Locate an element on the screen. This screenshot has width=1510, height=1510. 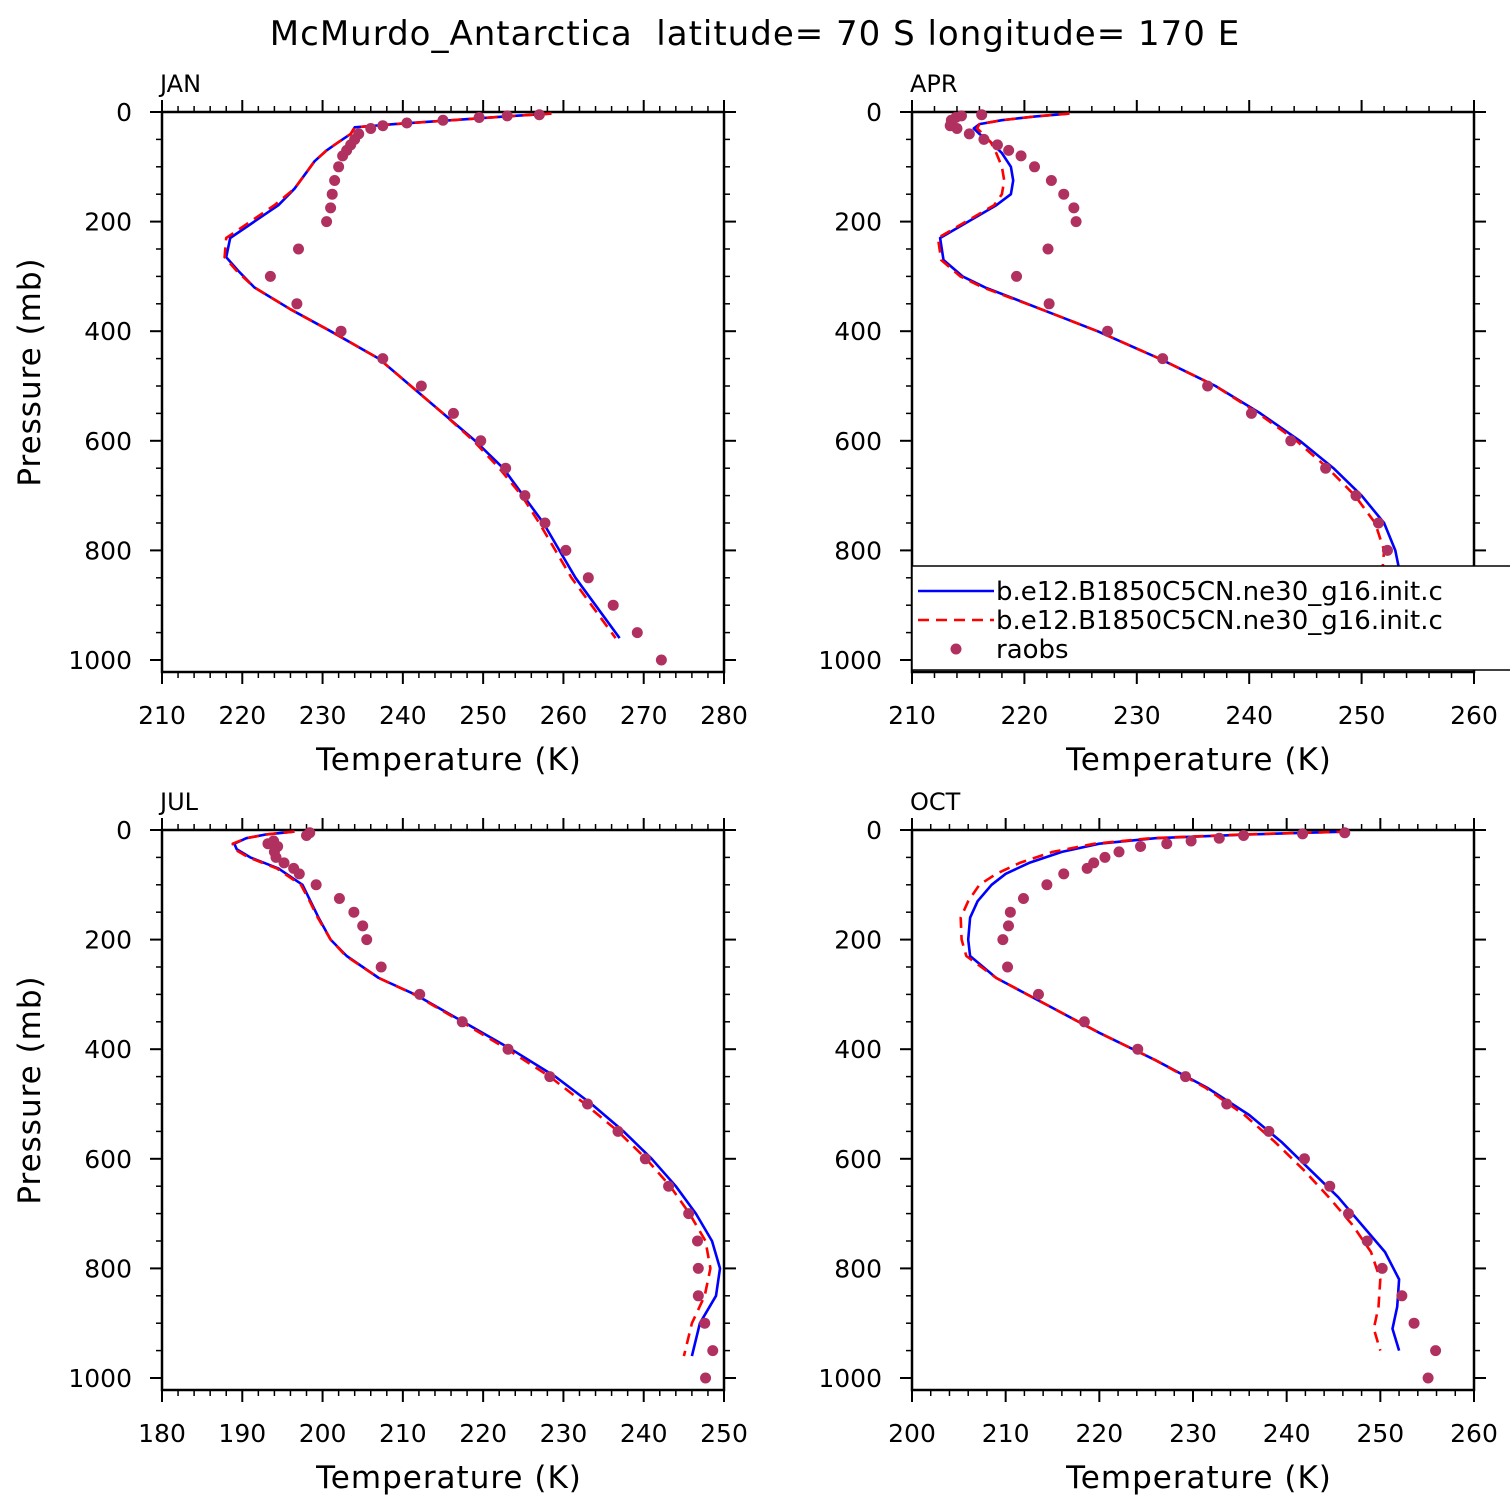
x-tick-label: 190 is located at coordinates (242, 1433).